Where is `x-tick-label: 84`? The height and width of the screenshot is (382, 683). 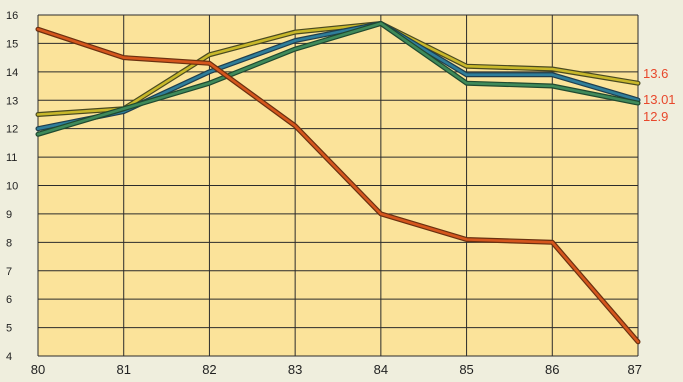
x-tick-label: 84 is located at coordinates (381, 369).